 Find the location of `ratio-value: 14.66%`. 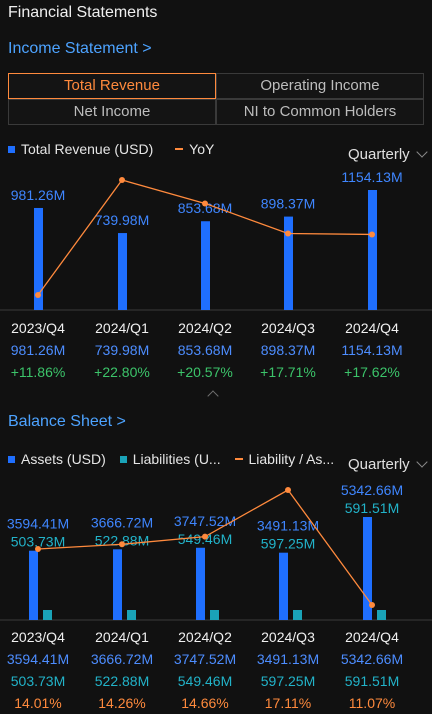

ratio-value: 14.66% is located at coordinates (205, 703).